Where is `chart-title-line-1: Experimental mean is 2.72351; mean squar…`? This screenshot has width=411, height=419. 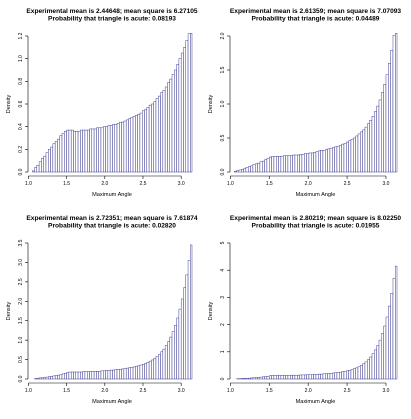 chart-title-line-1: Experimental mean is 2.72351; mean squar… is located at coordinates (112, 218).